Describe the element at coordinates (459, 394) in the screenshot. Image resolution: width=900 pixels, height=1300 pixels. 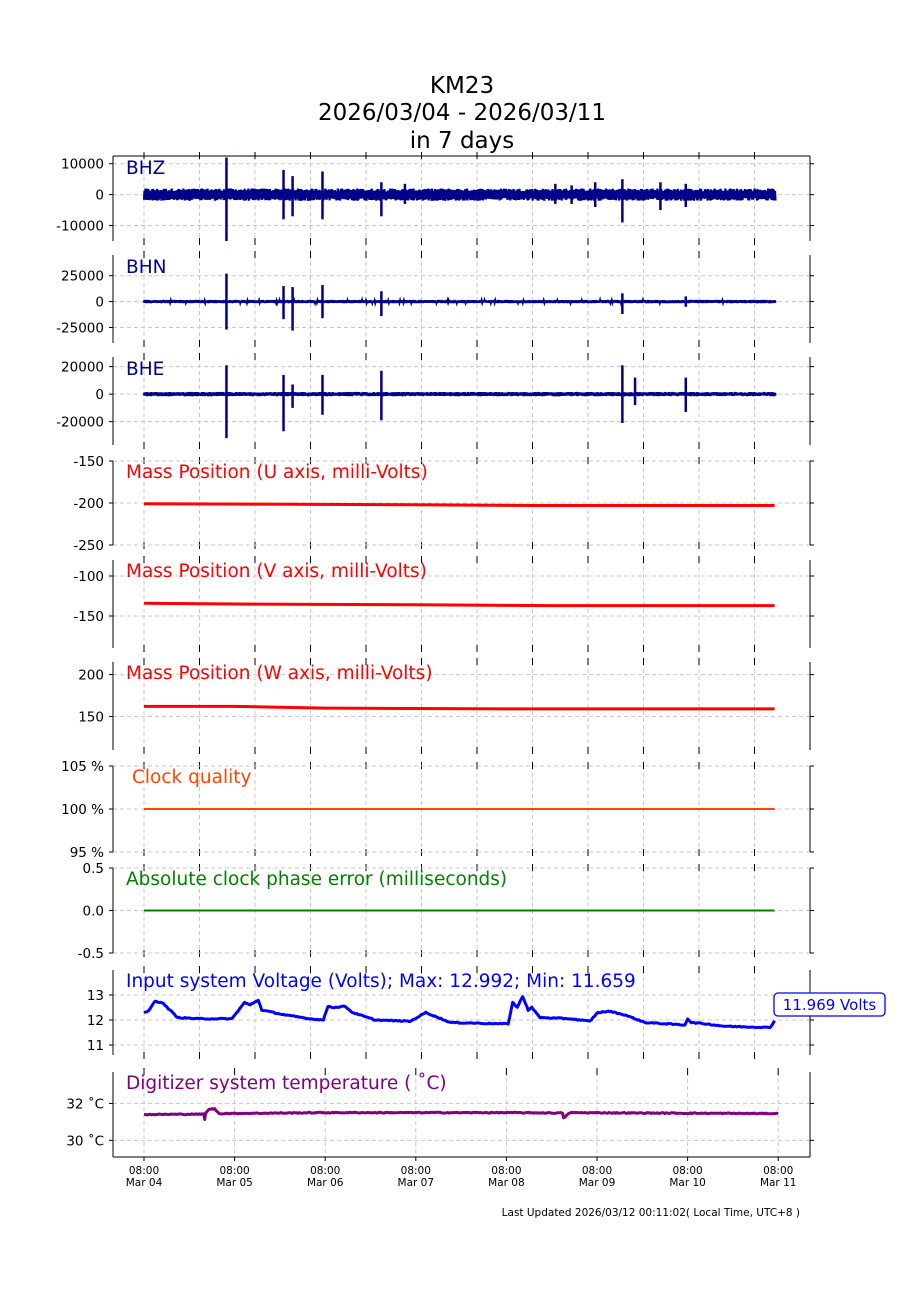
I see `trace-BHE` at that location.